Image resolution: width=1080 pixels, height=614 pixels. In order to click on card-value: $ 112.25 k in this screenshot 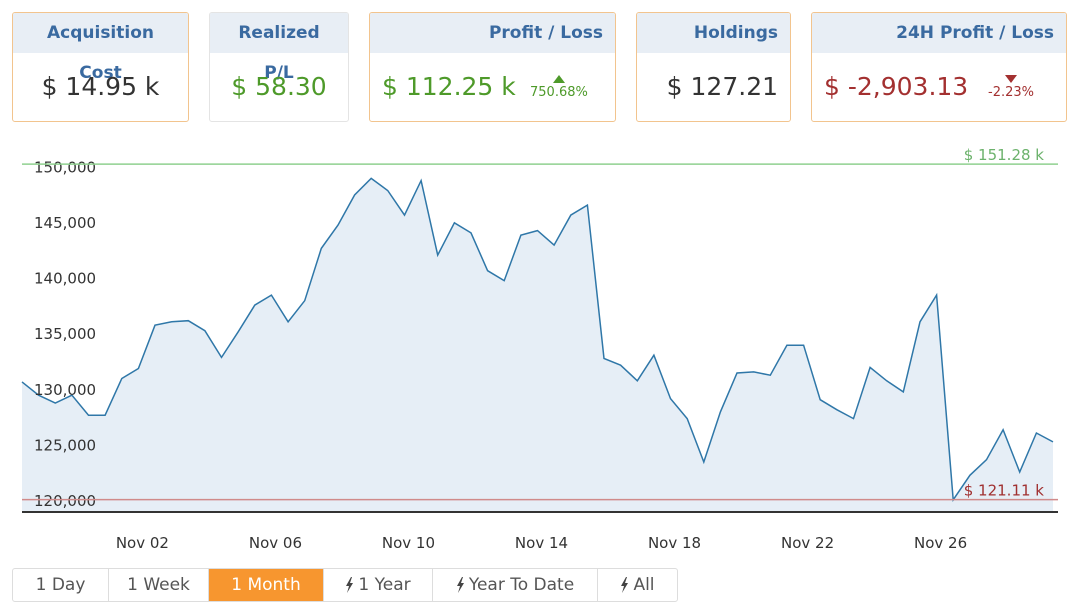, I will do `click(449, 86)`.